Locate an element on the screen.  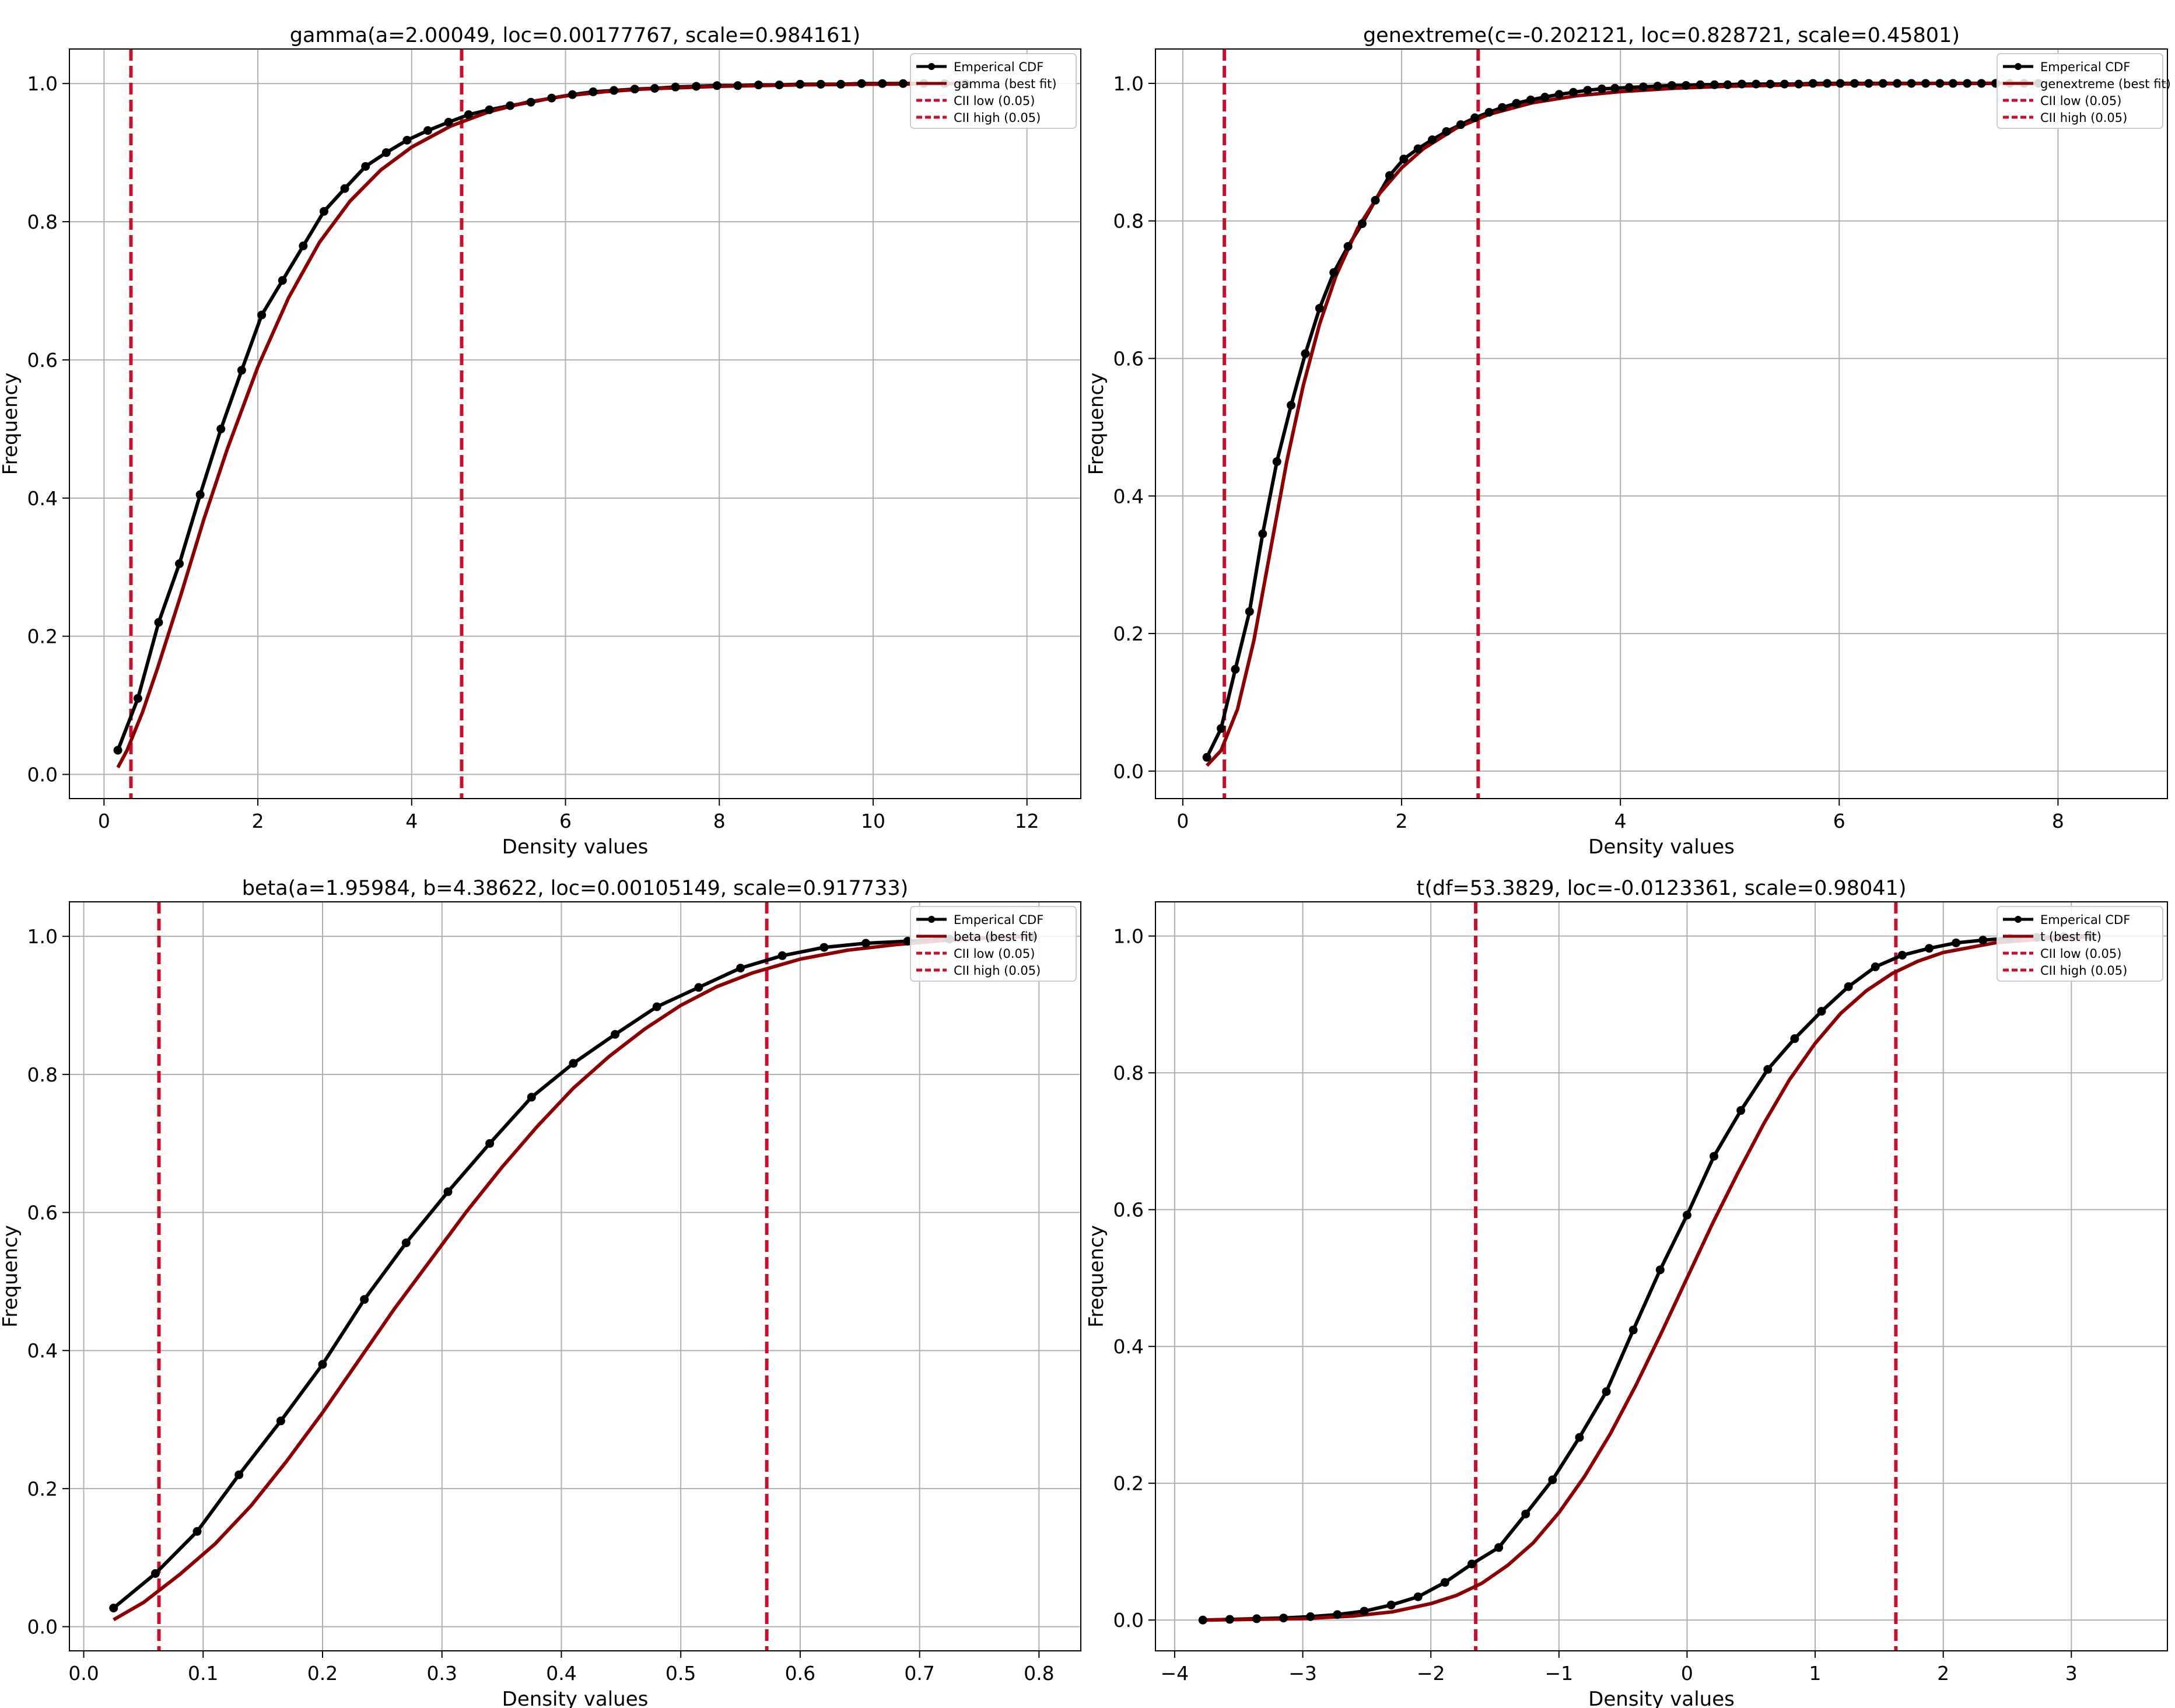
x-tick-label: 0.4 is located at coordinates (561, 1673).